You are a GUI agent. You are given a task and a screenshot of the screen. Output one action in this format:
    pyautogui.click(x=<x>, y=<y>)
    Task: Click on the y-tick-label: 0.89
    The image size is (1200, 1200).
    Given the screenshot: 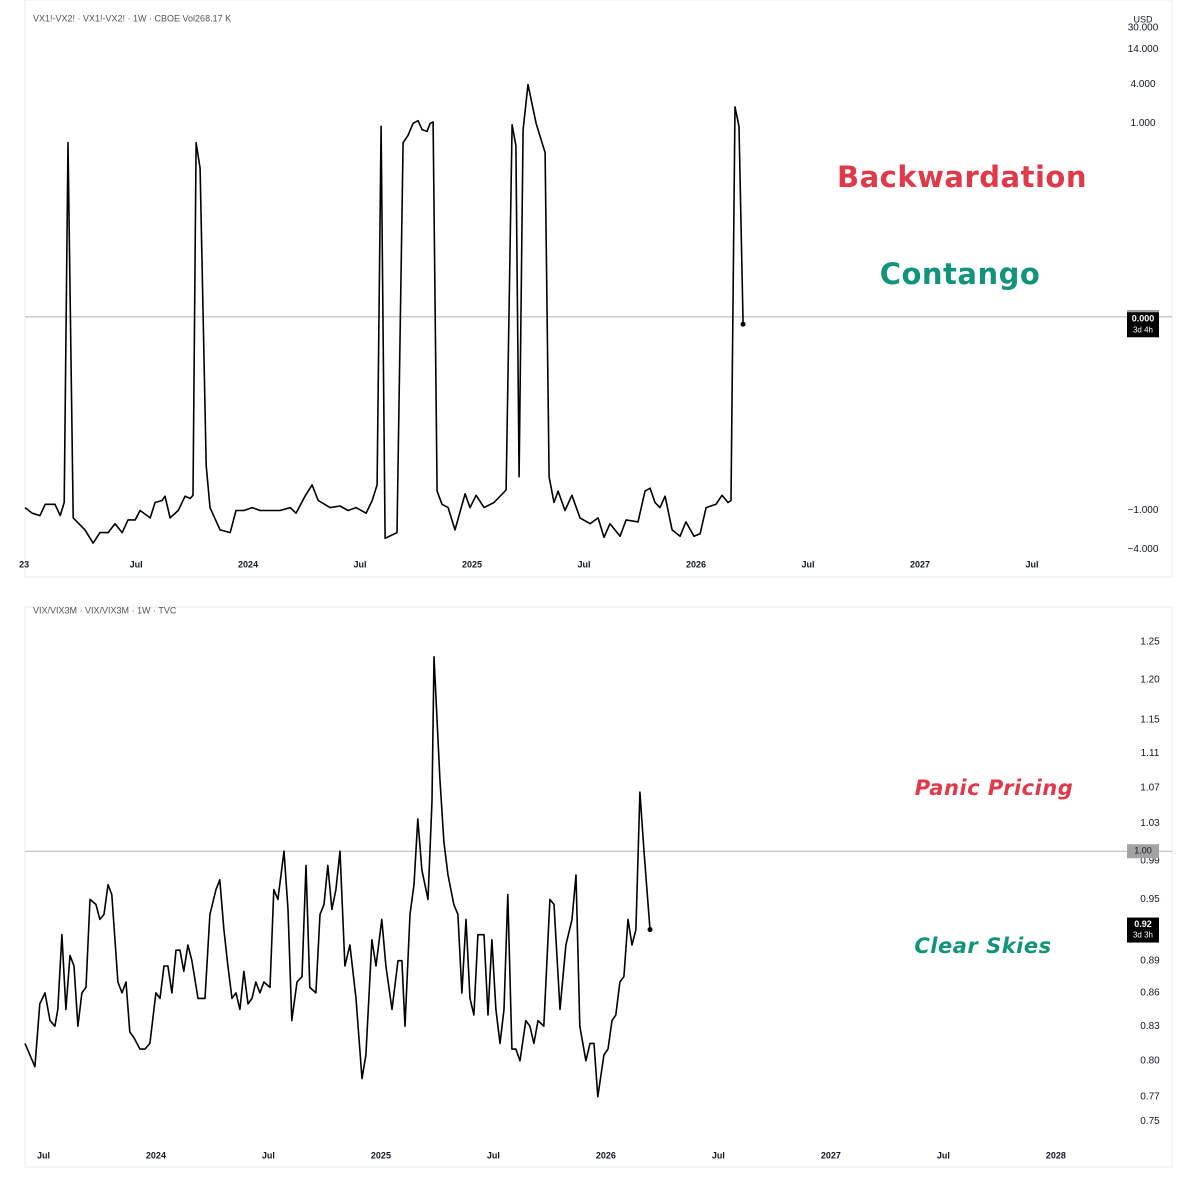 What is the action you would take?
    pyautogui.click(x=1150, y=960)
    